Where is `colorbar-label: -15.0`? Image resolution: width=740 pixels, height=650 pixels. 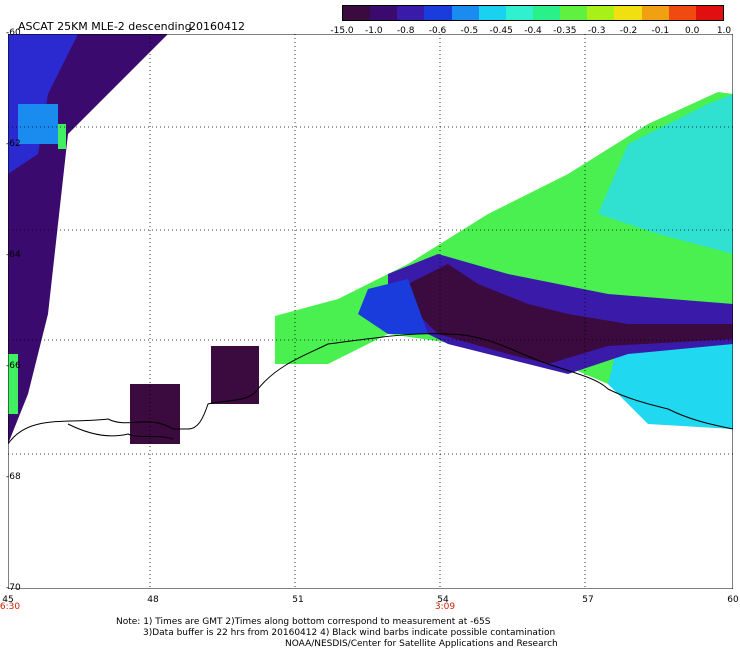
colorbar-label: -15.0 is located at coordinates (342, 31).